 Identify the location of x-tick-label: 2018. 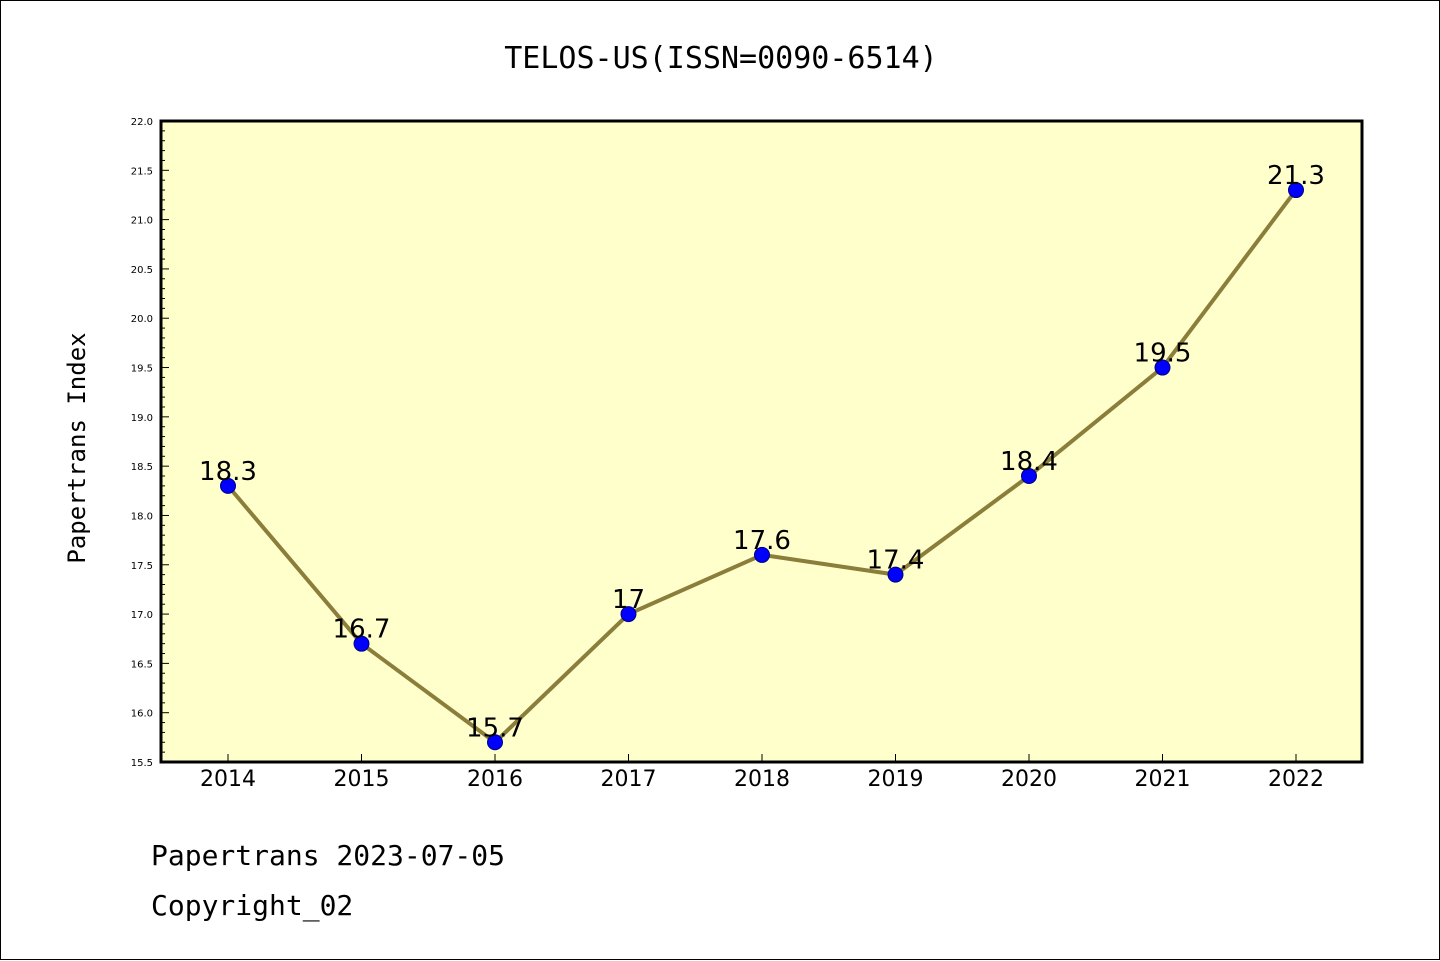
(762, 779).